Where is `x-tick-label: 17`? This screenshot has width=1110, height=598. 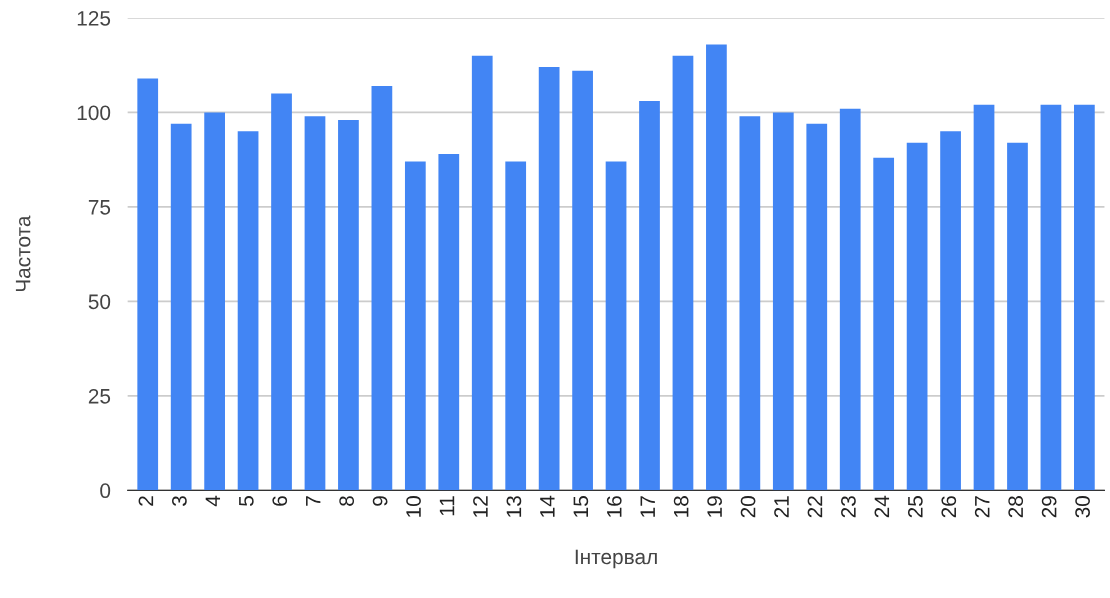 x-tick-label: 17 is located at coordinates (647, 506).